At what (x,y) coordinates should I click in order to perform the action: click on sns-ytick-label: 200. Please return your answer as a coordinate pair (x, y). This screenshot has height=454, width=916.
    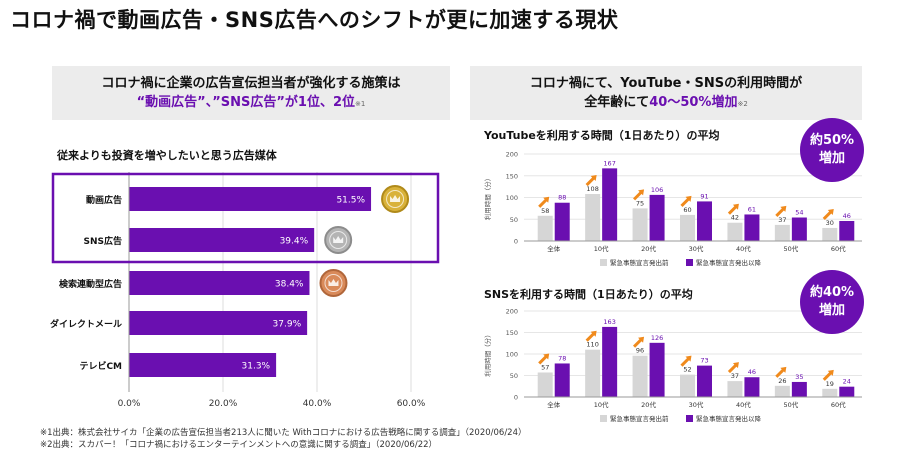
    Looking at the image, I should click on (512, 312).